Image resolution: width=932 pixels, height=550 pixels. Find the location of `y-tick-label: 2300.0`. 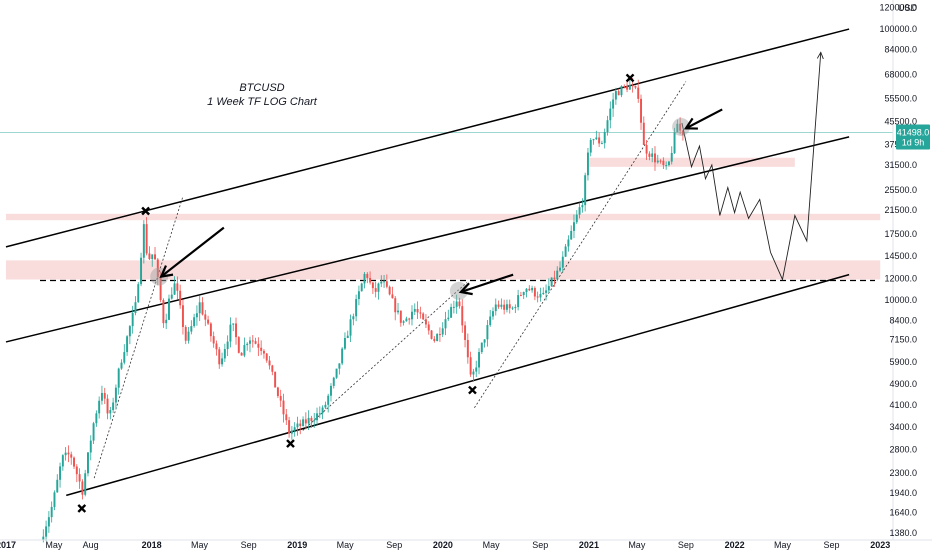

y-tick-label: 2300.0 is located at coordinates (903, 473).